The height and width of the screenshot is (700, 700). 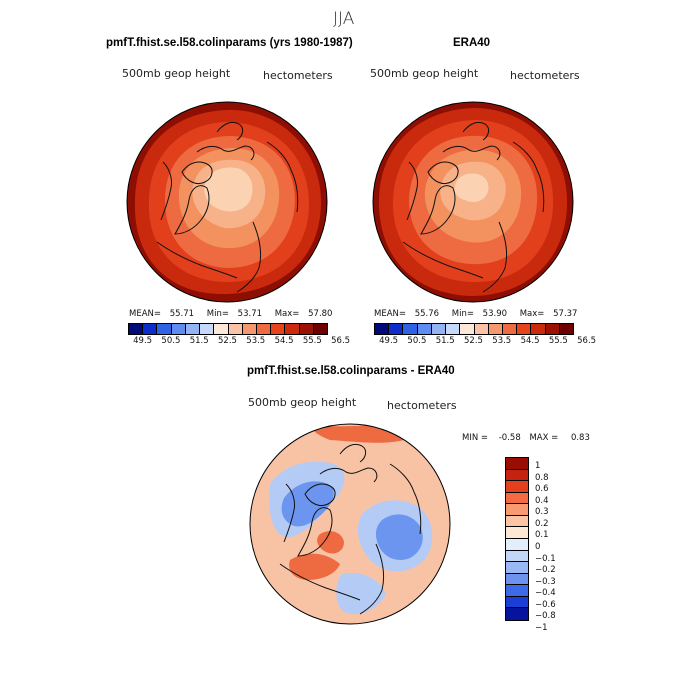 What do you see at coordinates (302, 402) in the screenshot?
I see `diff-field-label: 500mb geop height` at bounding box center [302, 402].